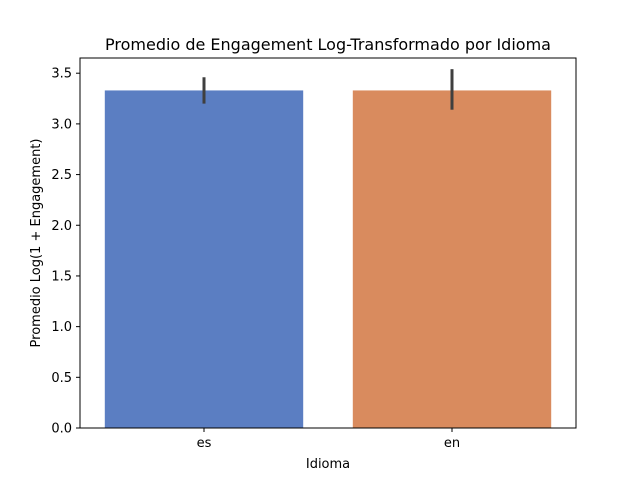 This screenshot has width=640, height=480. I want to click on y-tick-label: 3.0, so click(61, 124).